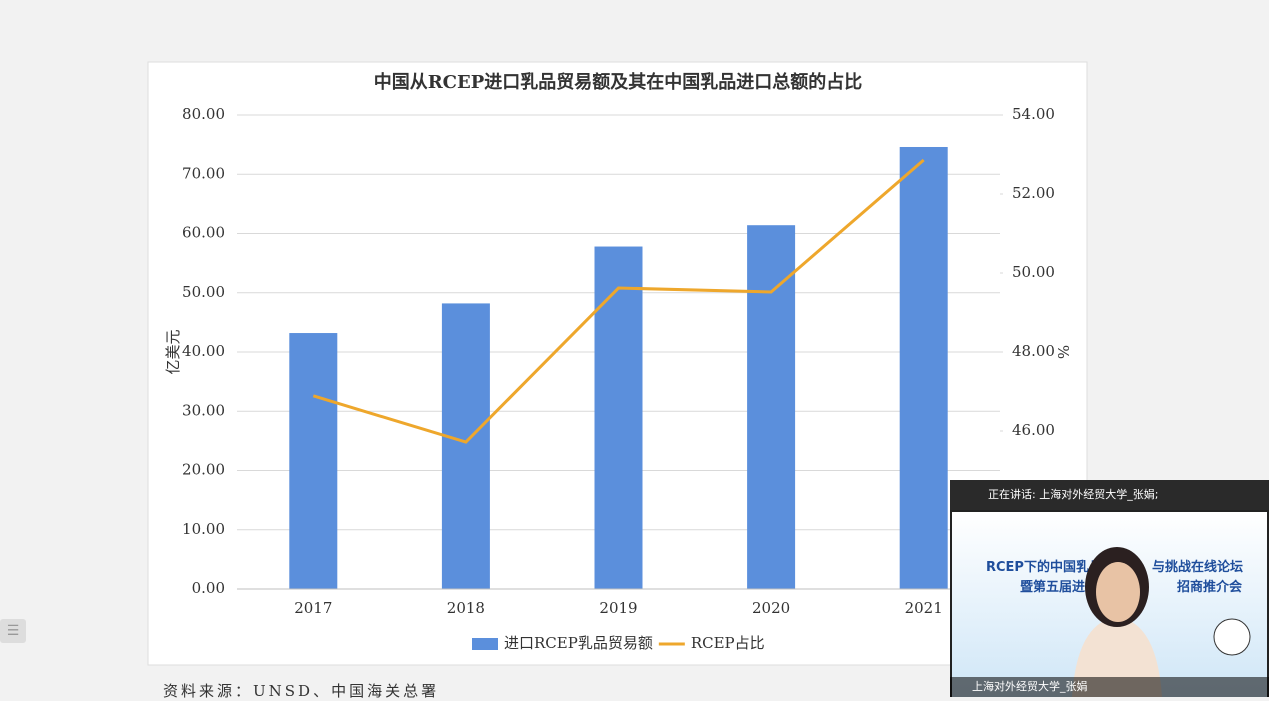 The image size is (1269, 701). What do you see at coordinates (1044, 567) in the screenshot?
I see `slide-text: RCEP下的中国乳品` at bounding box center [1044, 567].